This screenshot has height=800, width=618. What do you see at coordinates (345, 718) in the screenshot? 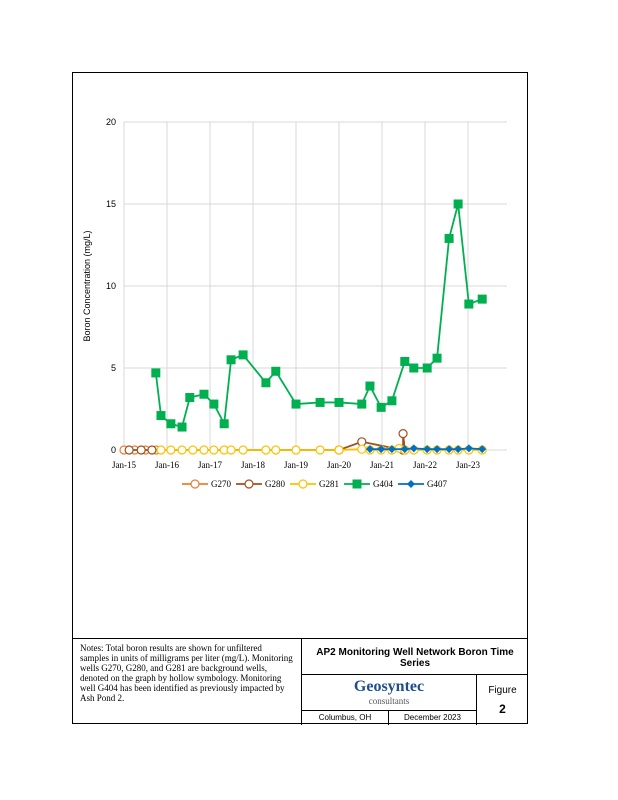
I see `location: Columbus, OH` at bounding box center [345, 718].